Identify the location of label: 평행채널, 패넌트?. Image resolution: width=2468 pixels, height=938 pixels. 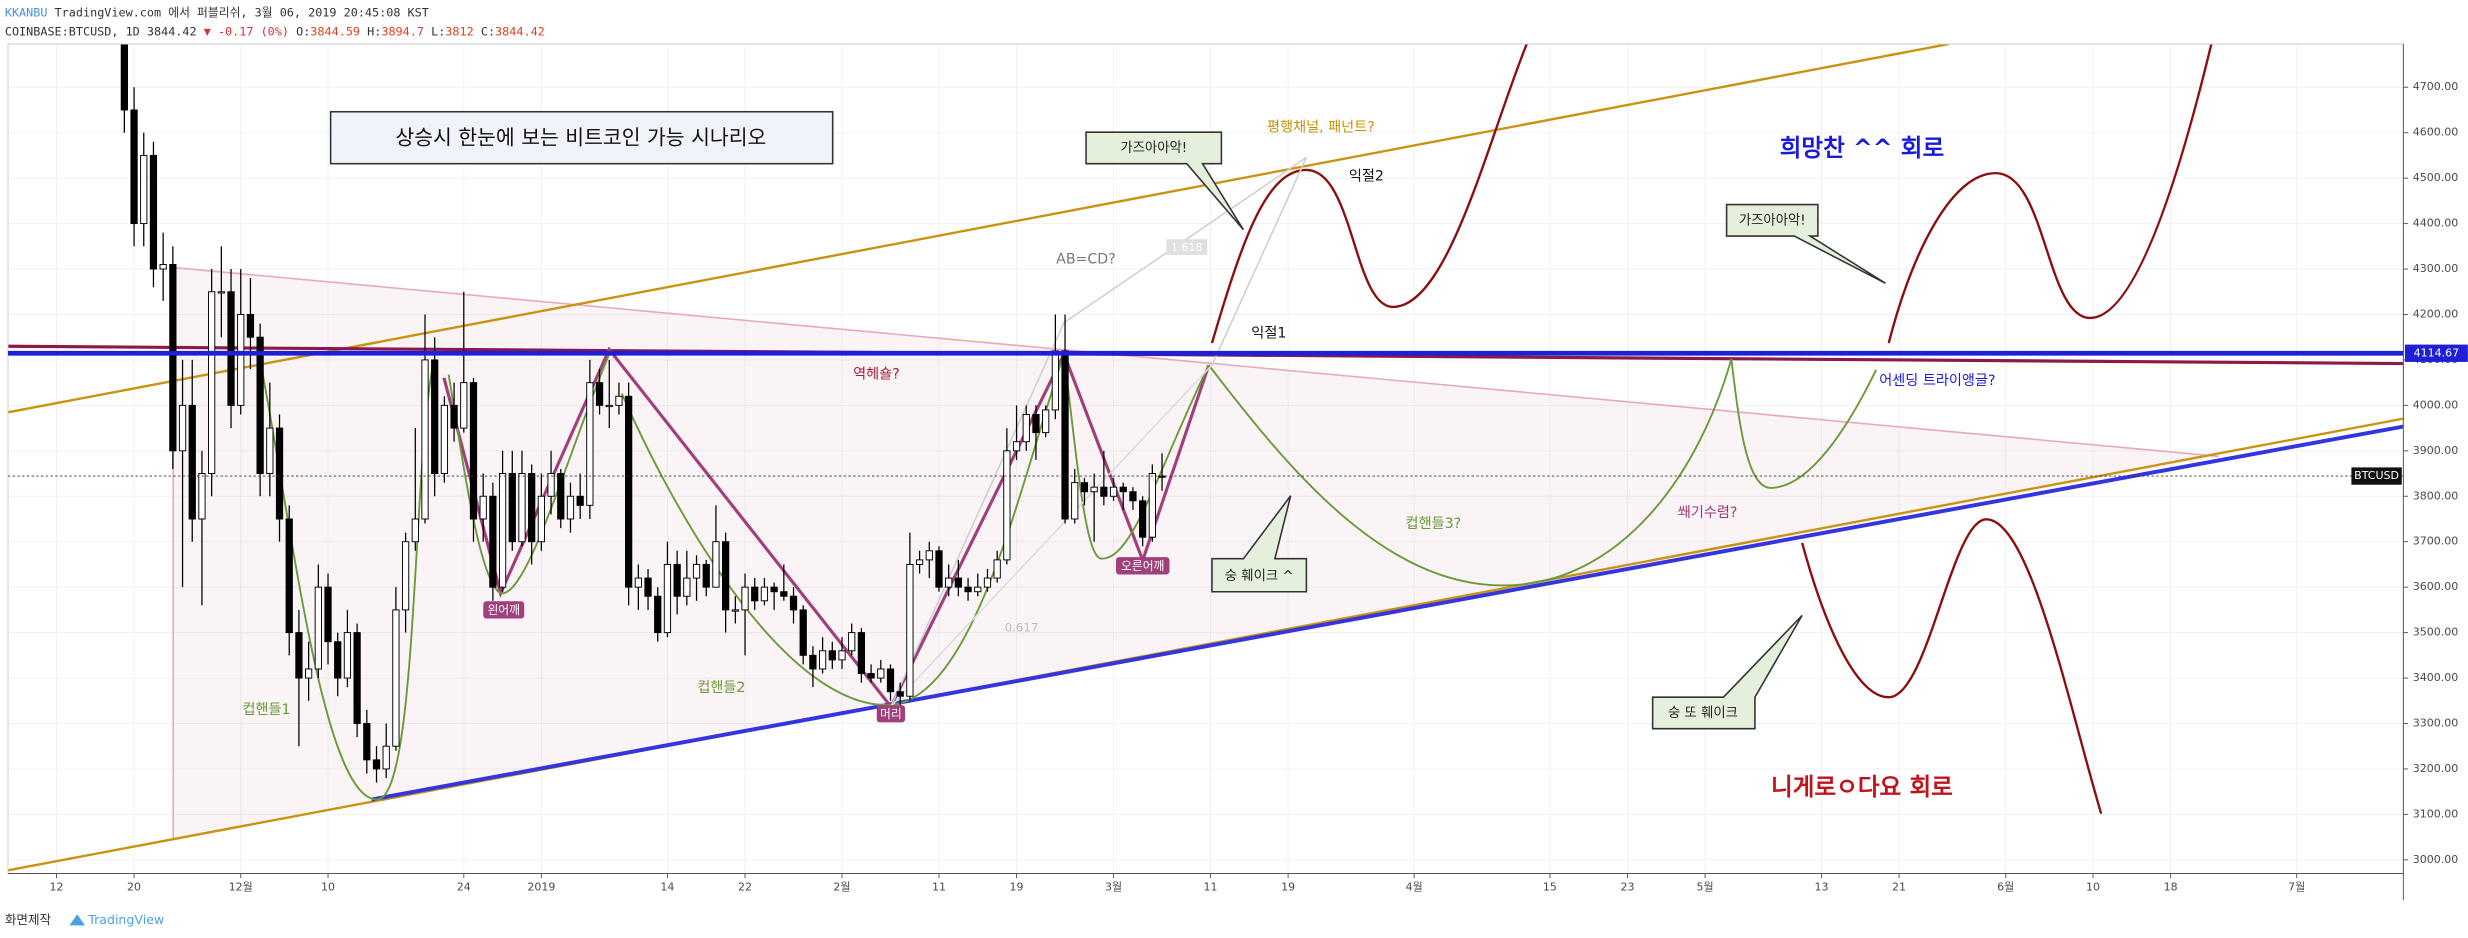
(1321, 127).